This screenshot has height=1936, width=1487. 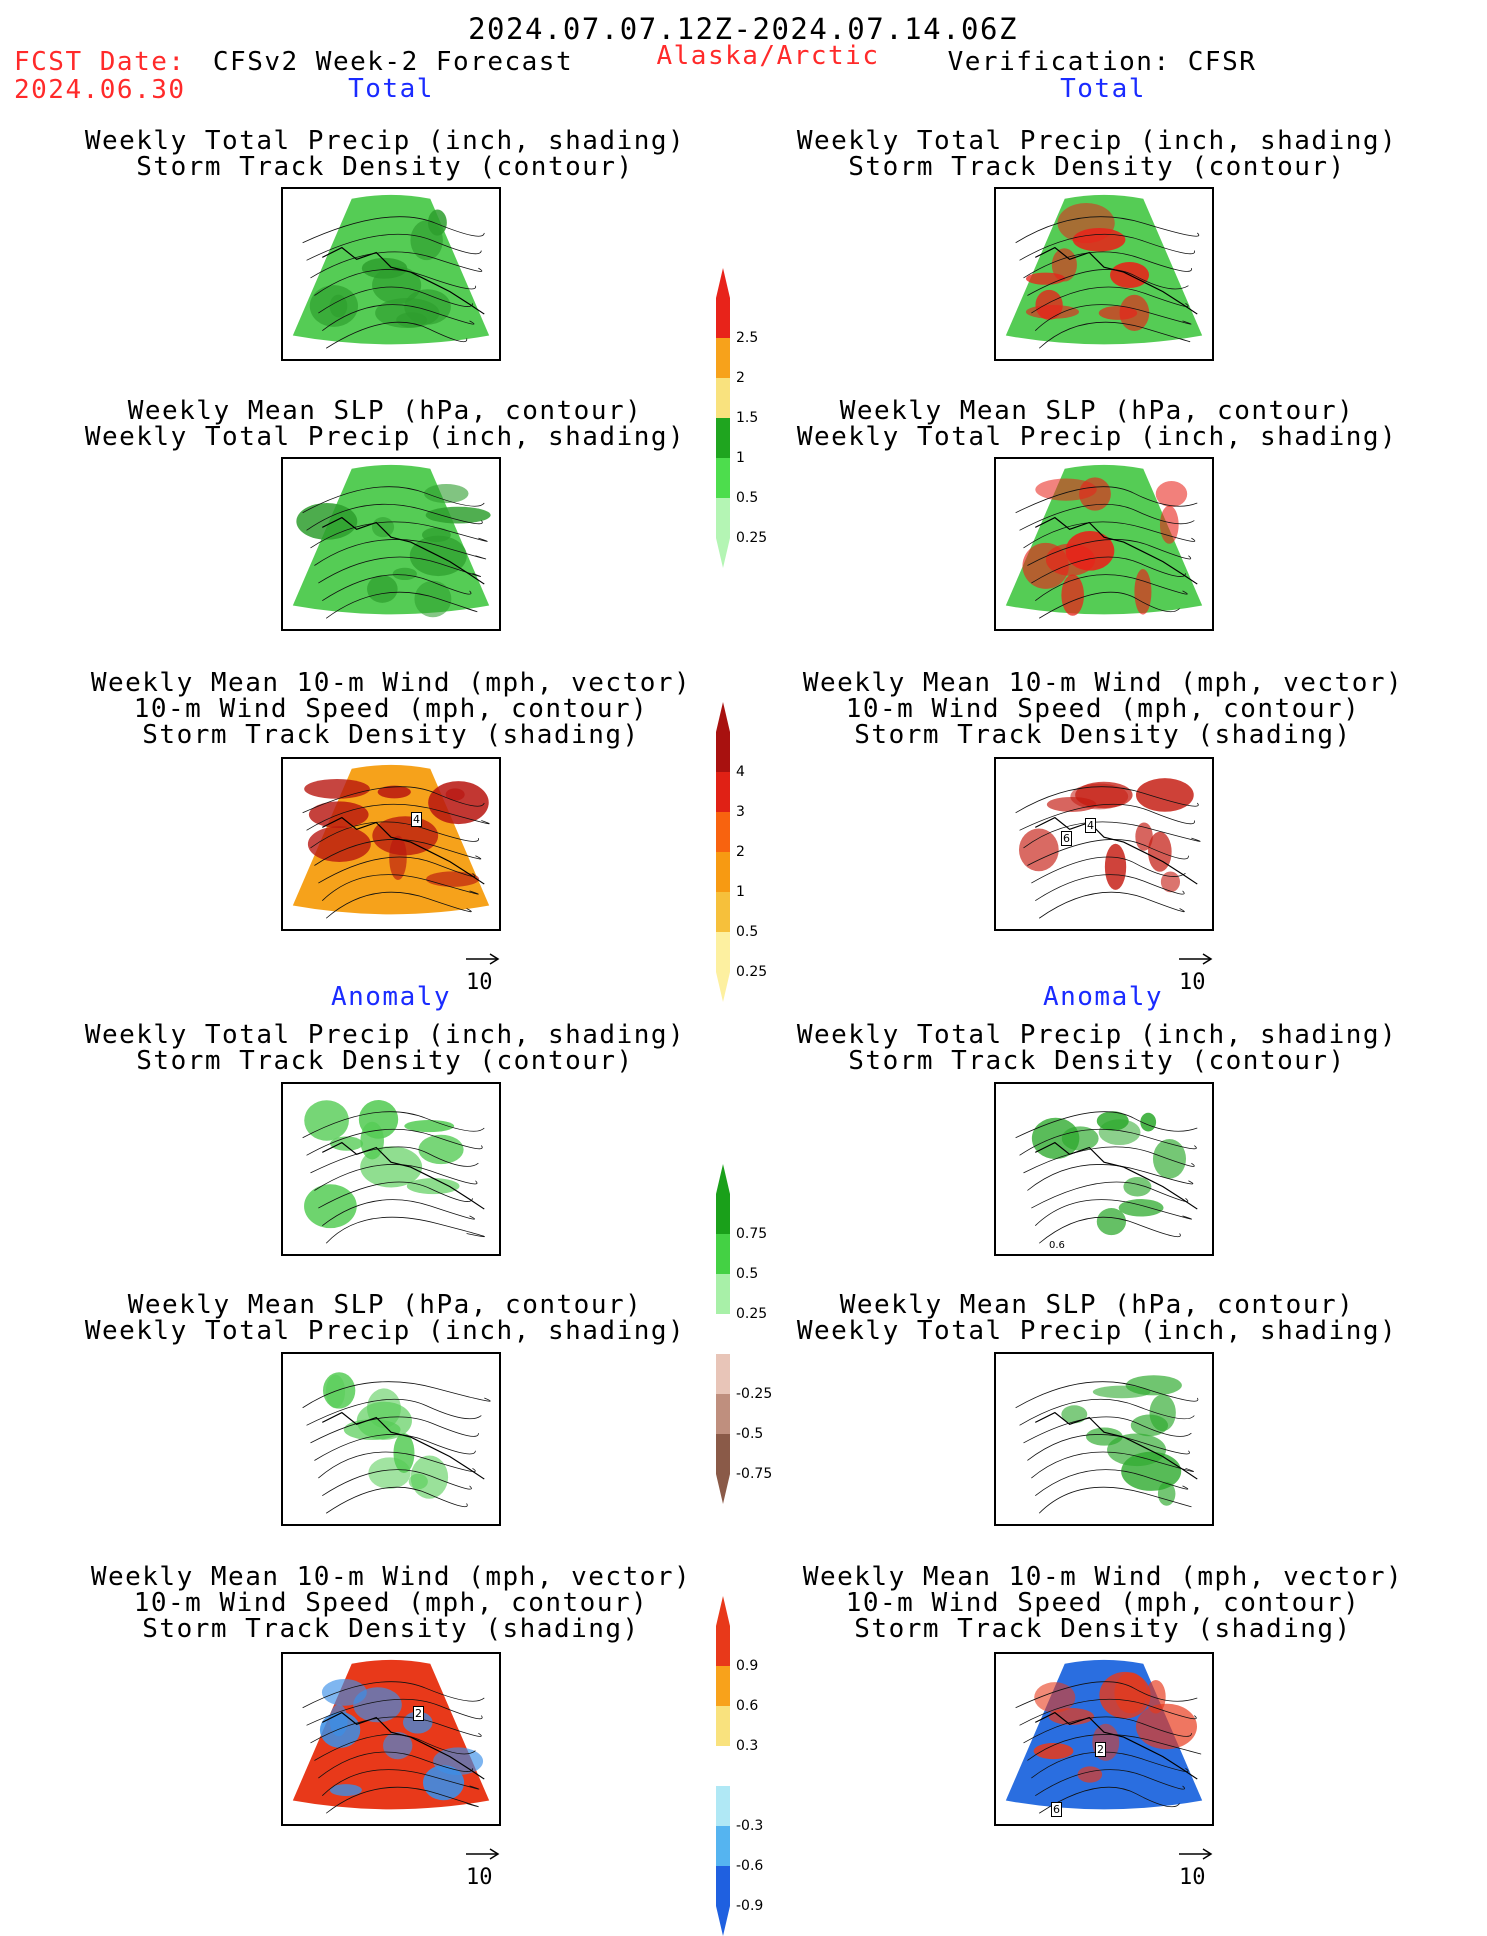 What do you see at coordinates (1066, 838) in the screenshot?
I see `contour-label: 6` at bounding box center [1066, 838].